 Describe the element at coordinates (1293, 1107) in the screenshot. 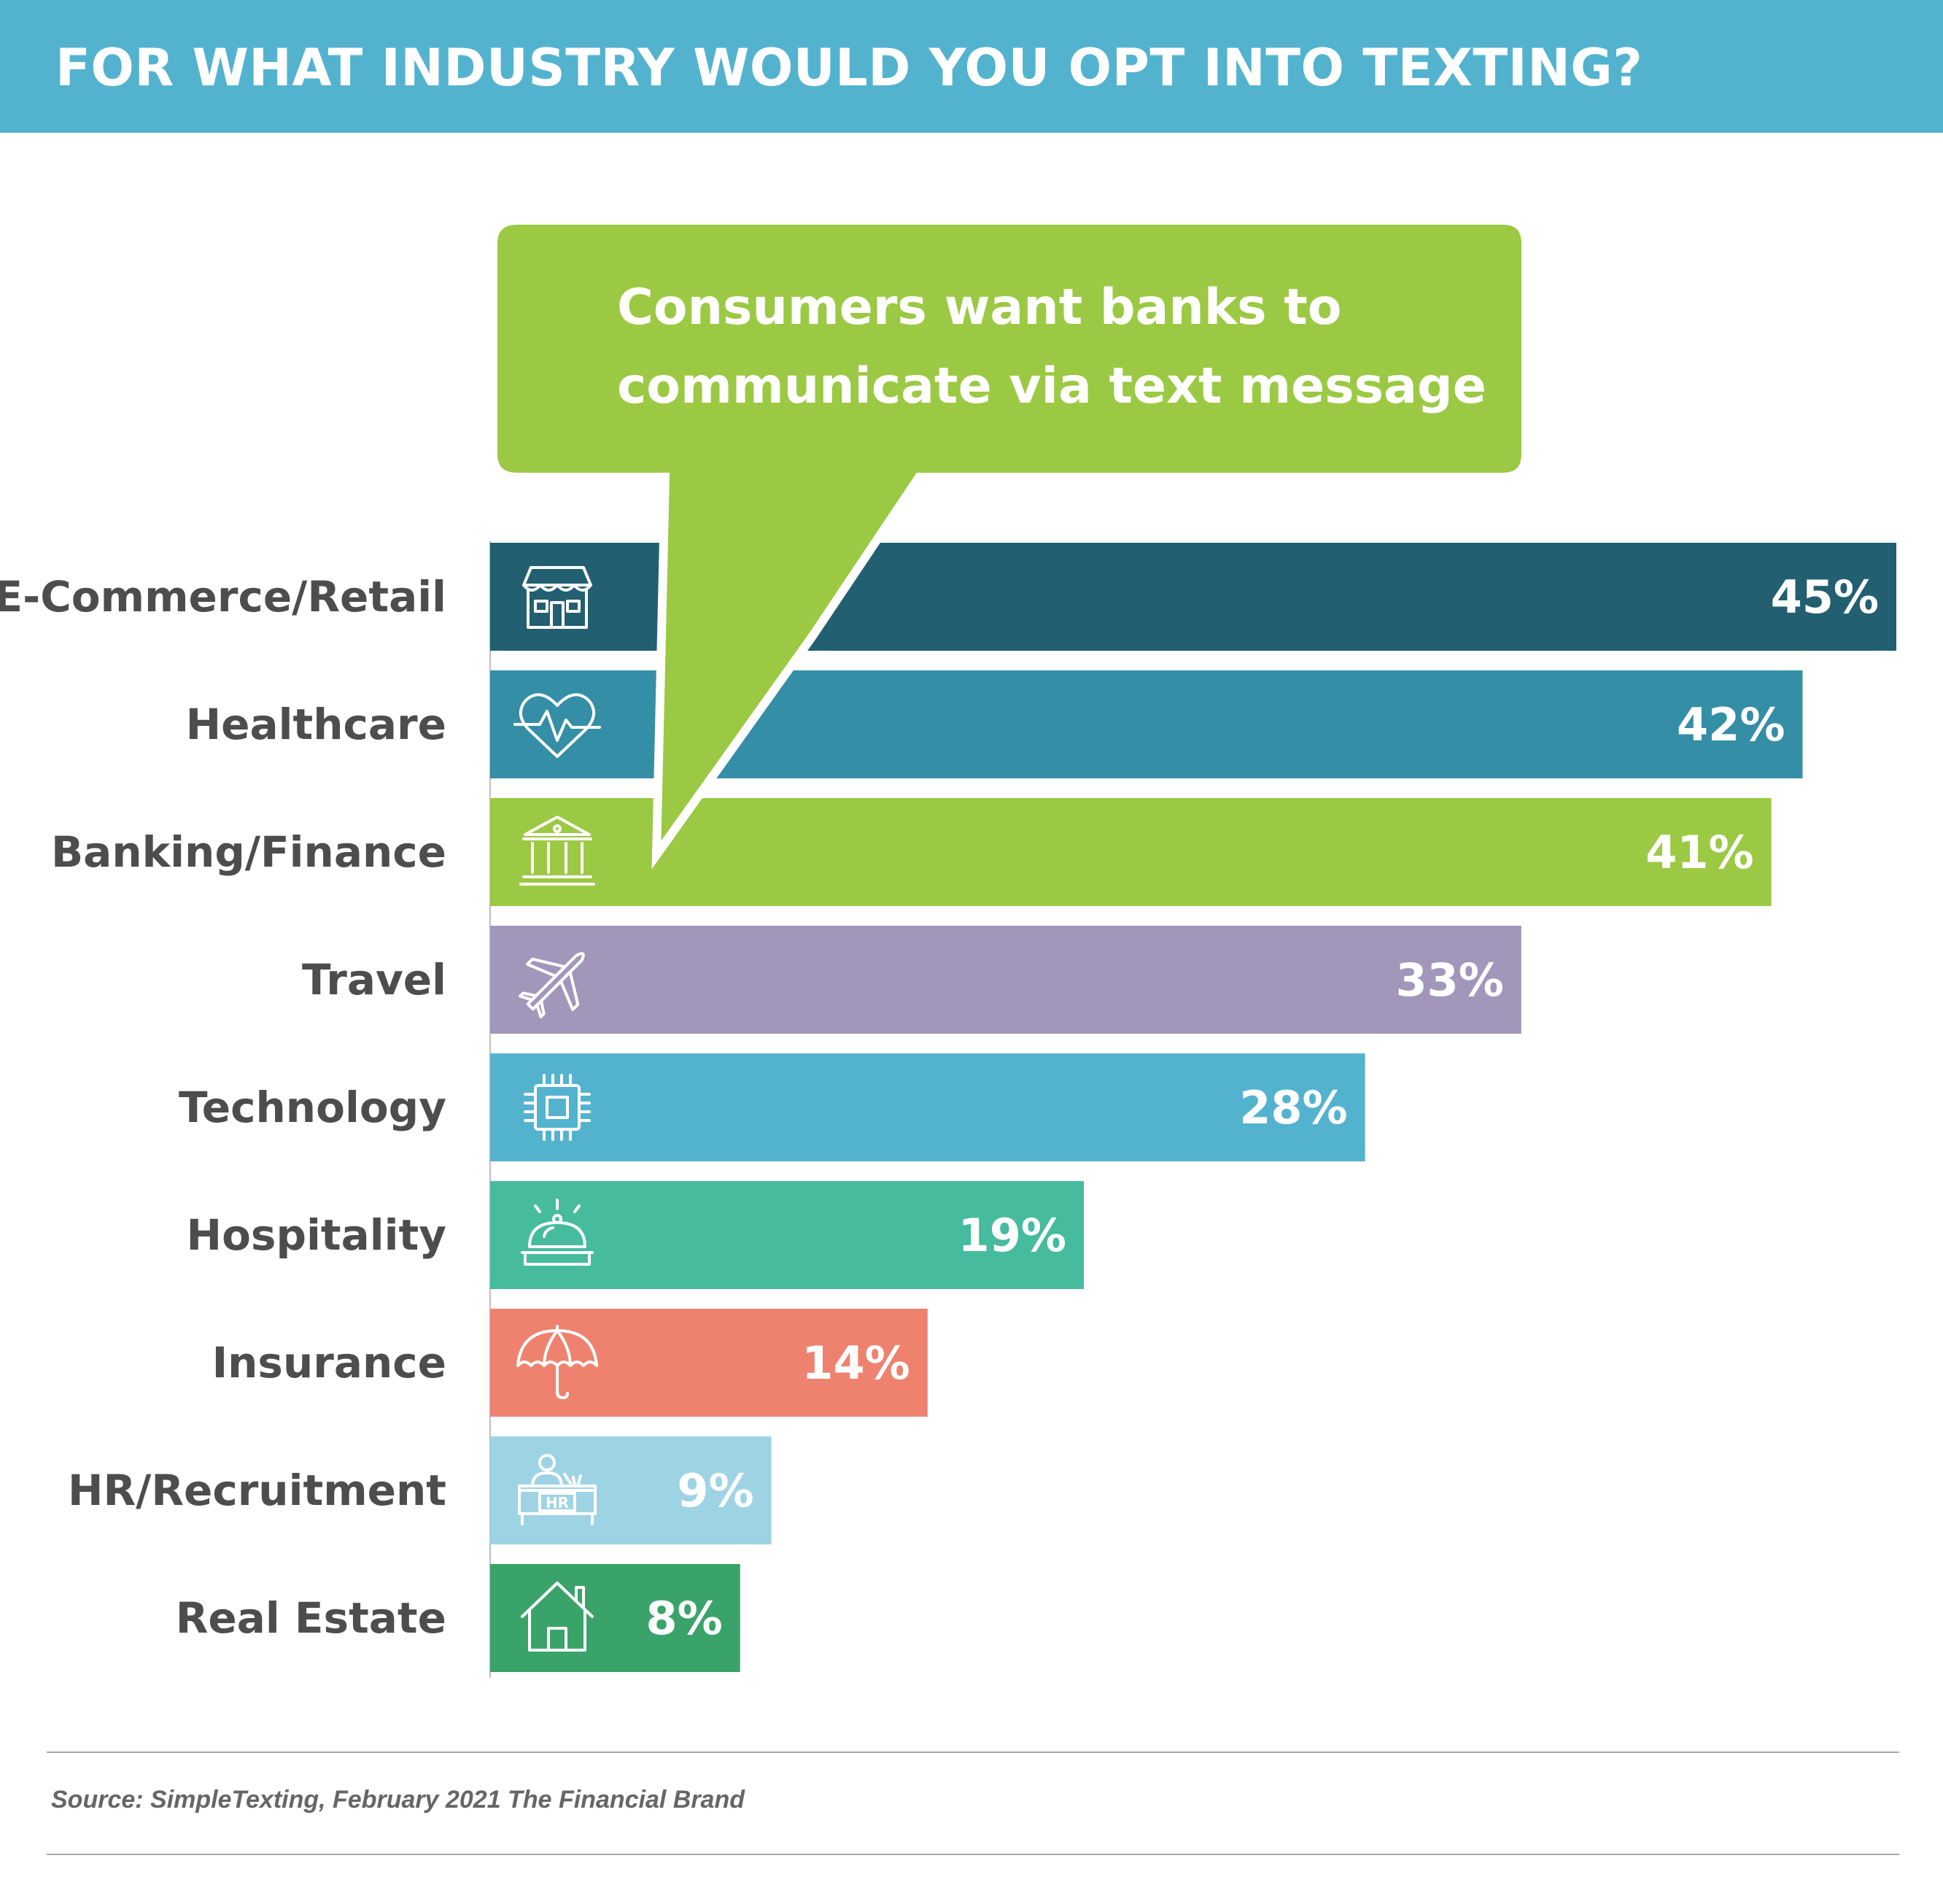

I see `value-label-technology: 28%` at that location.